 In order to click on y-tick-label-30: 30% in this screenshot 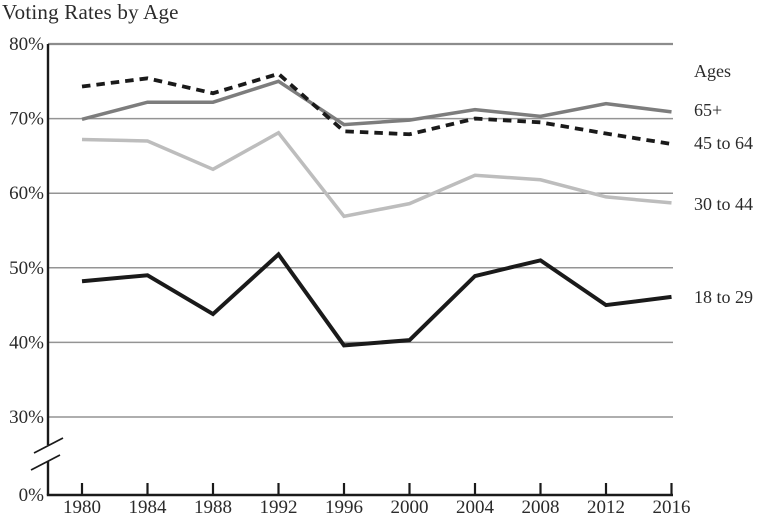, I will do `click(26, 417)`.